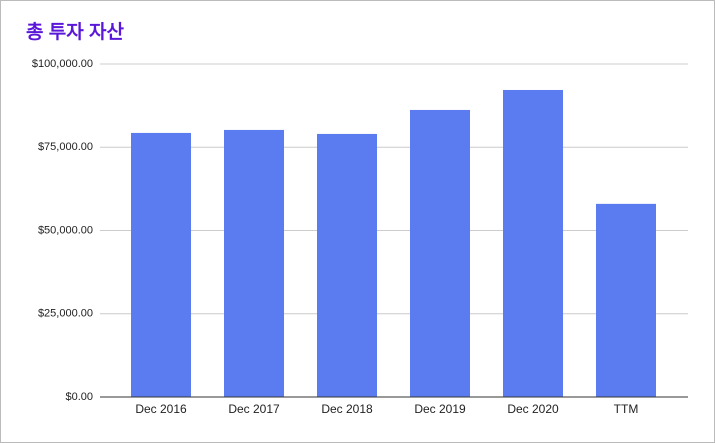  Describe the element at coordinates (65, 230) in the screenshot. I see `y-tick-label: $50,000.00` at that location.